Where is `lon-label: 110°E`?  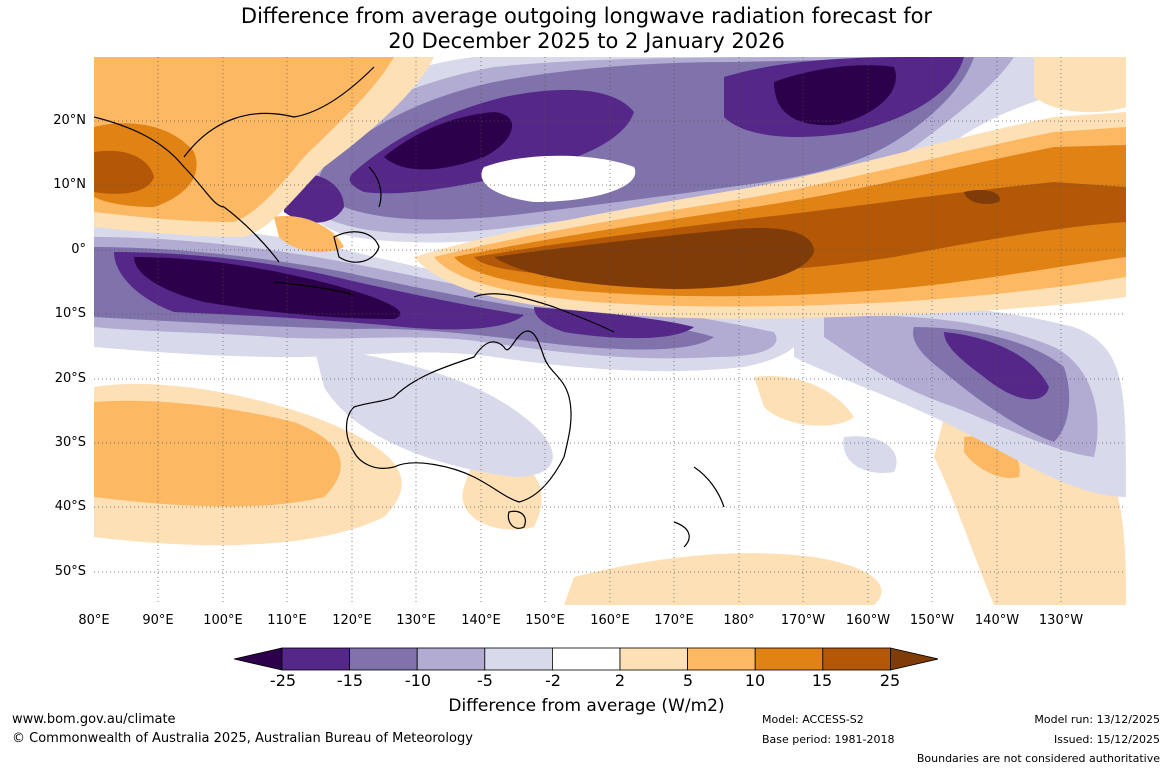 lon-label: 110°E is located at coordinates (287, 620).